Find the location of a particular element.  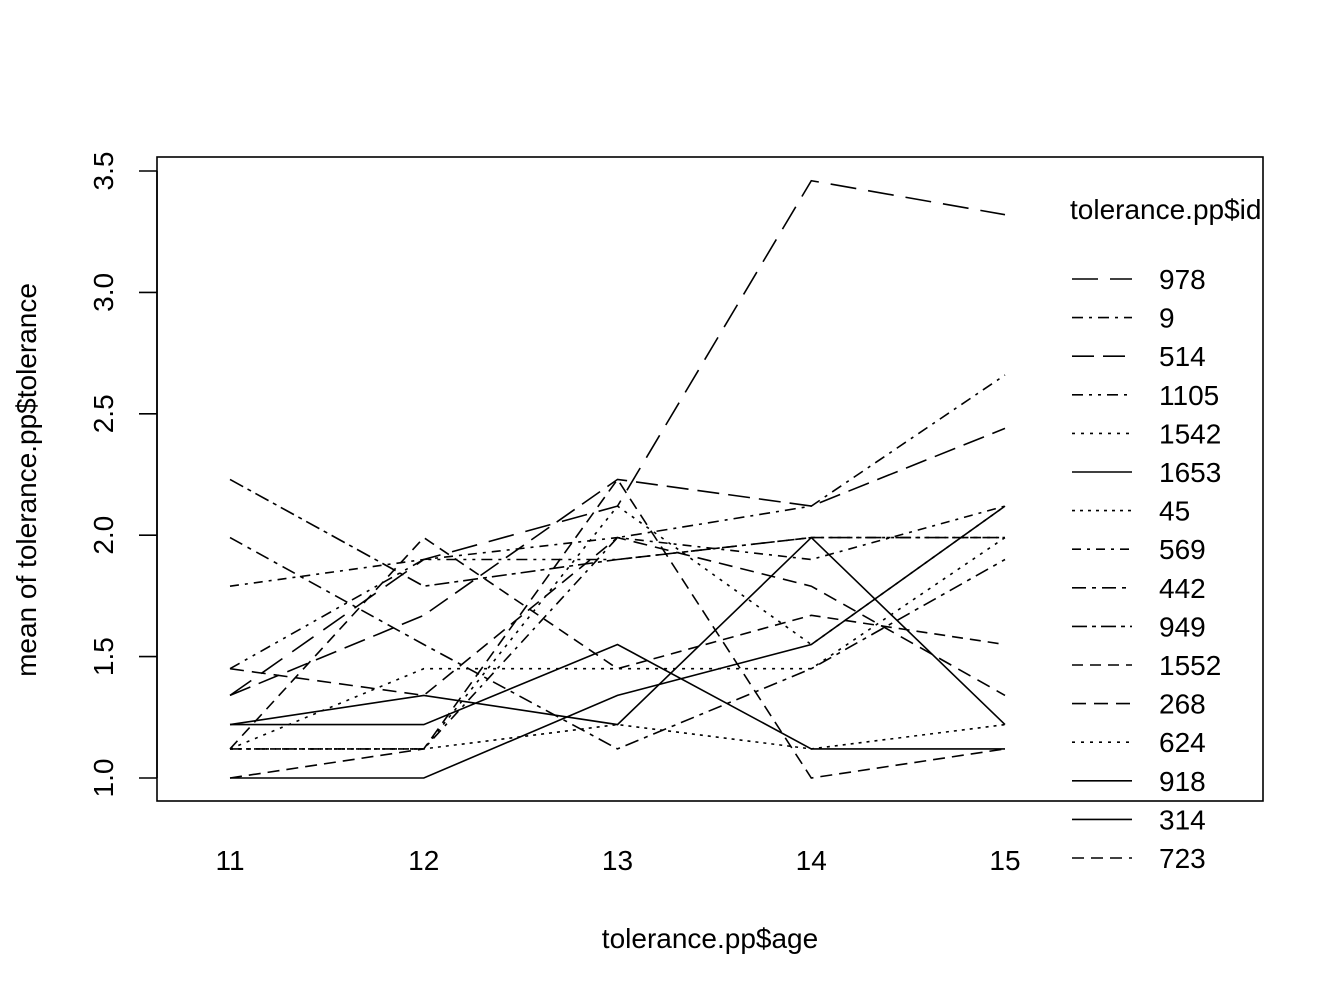

y-tick-label: 2.0 is located at coordinates (103, 535).